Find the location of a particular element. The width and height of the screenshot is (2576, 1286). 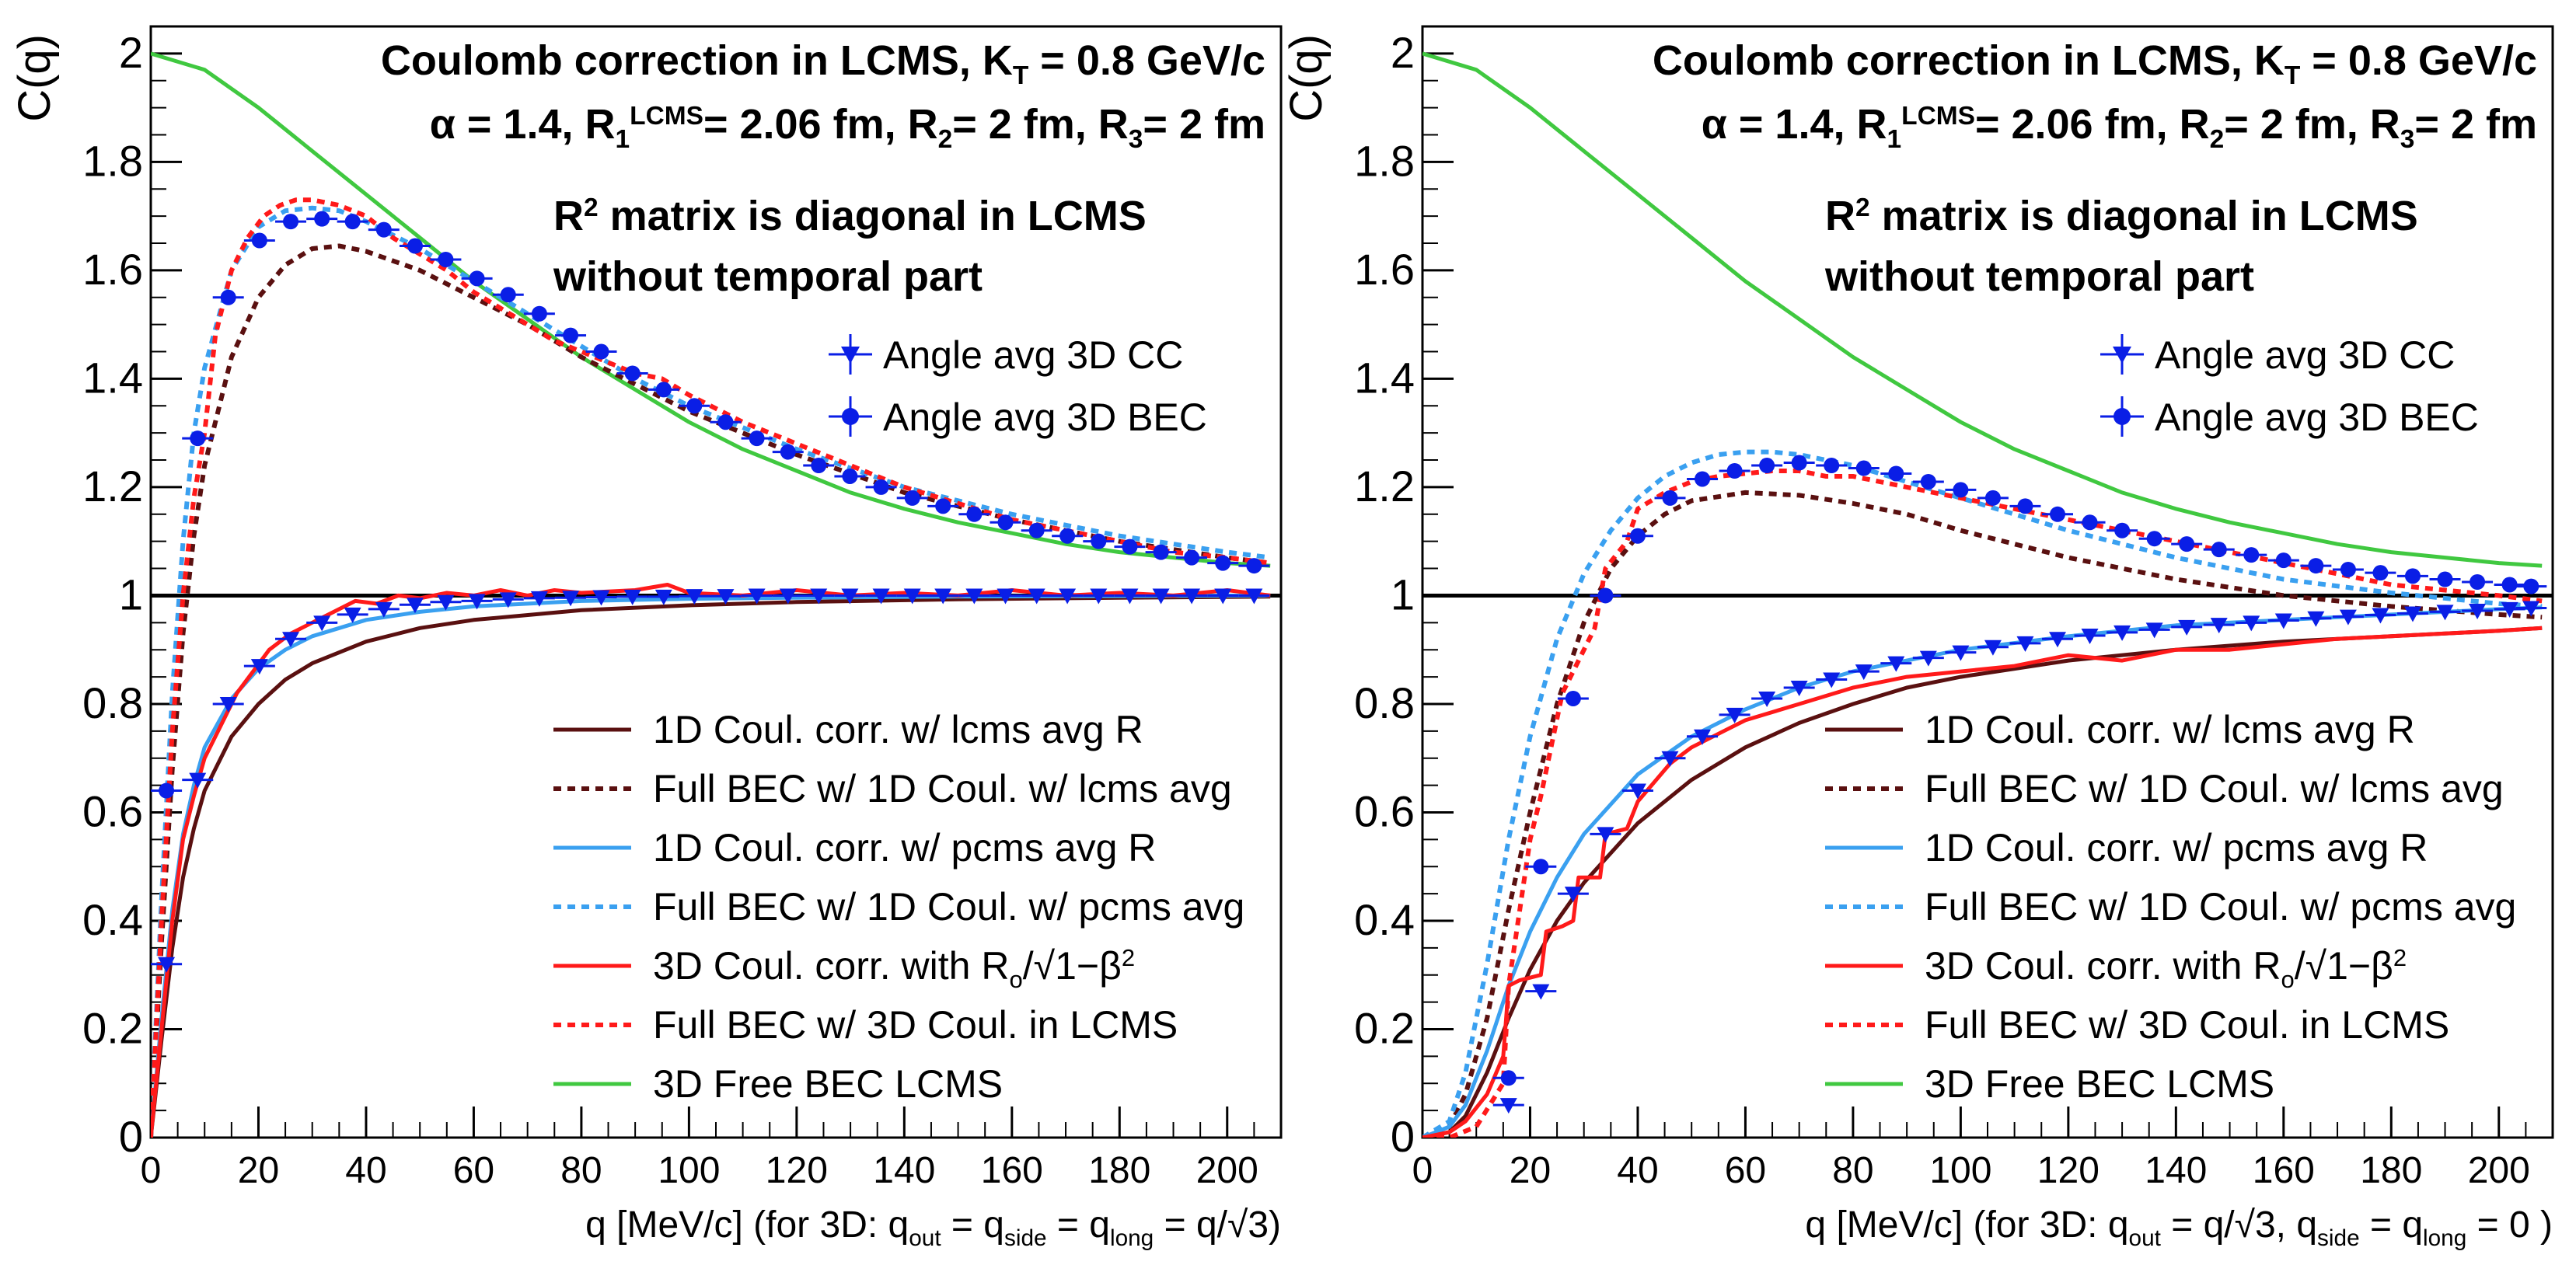

title-line-2-part: = 2 fm, R is located at coordinates (1040, 125).